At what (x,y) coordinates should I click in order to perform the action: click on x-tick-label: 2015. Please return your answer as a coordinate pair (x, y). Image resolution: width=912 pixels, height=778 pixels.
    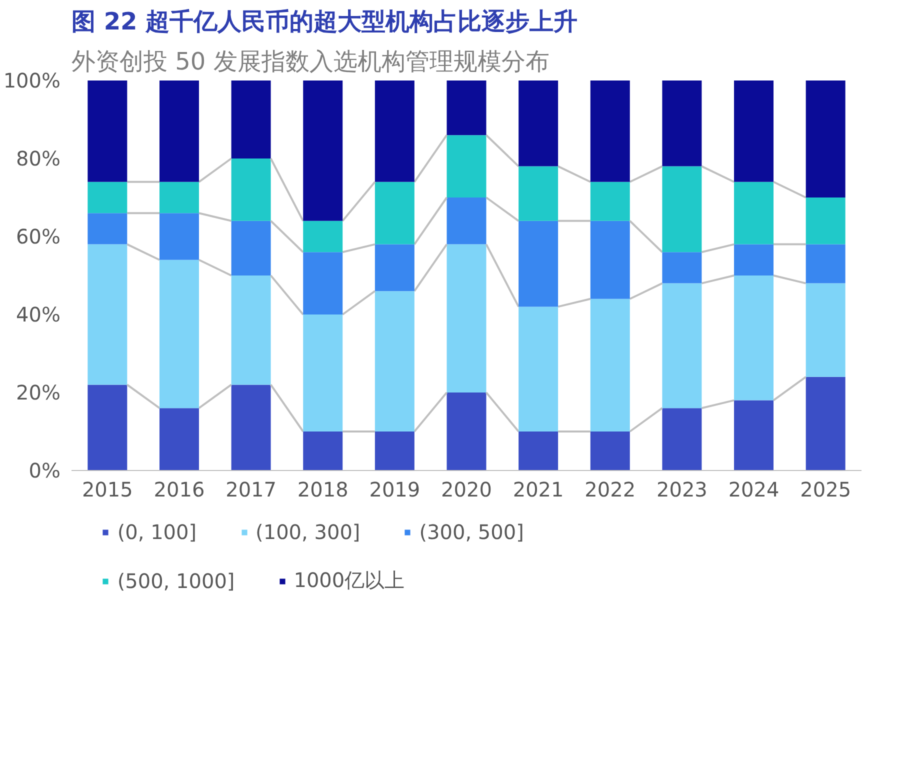
    Looking at the image, I should click on (107, 490).